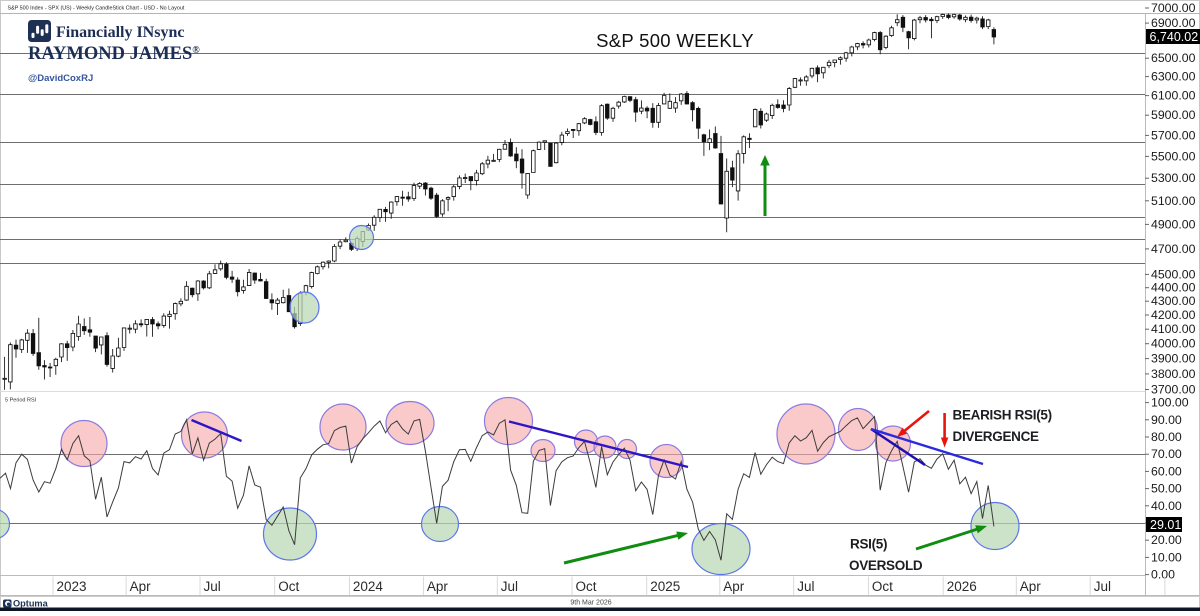 This screenshot has height=616, width=1200. I want to click on svg-text: 29.01, so click(1165, 525).